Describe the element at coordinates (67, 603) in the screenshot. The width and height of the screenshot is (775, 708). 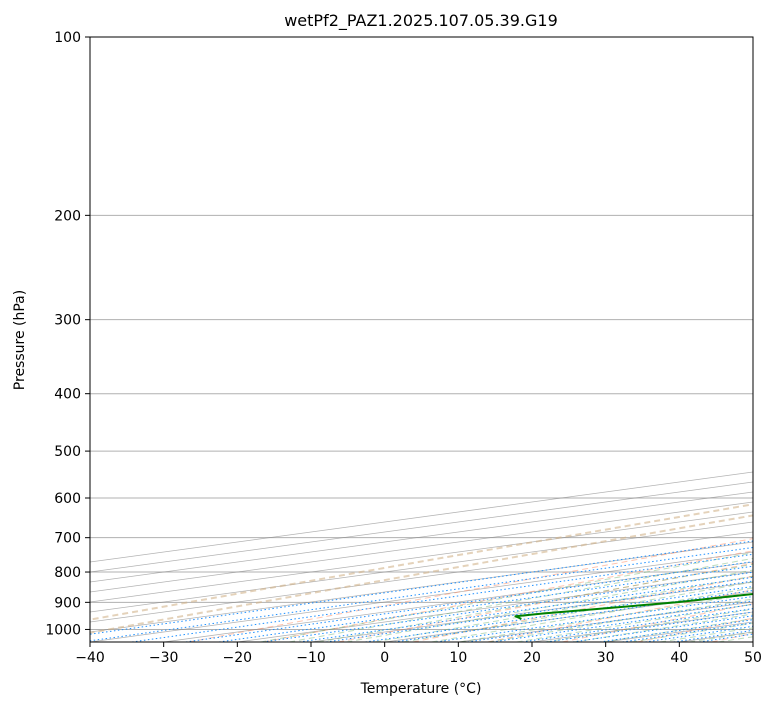
I see `y-tick-label: 900` at that location.